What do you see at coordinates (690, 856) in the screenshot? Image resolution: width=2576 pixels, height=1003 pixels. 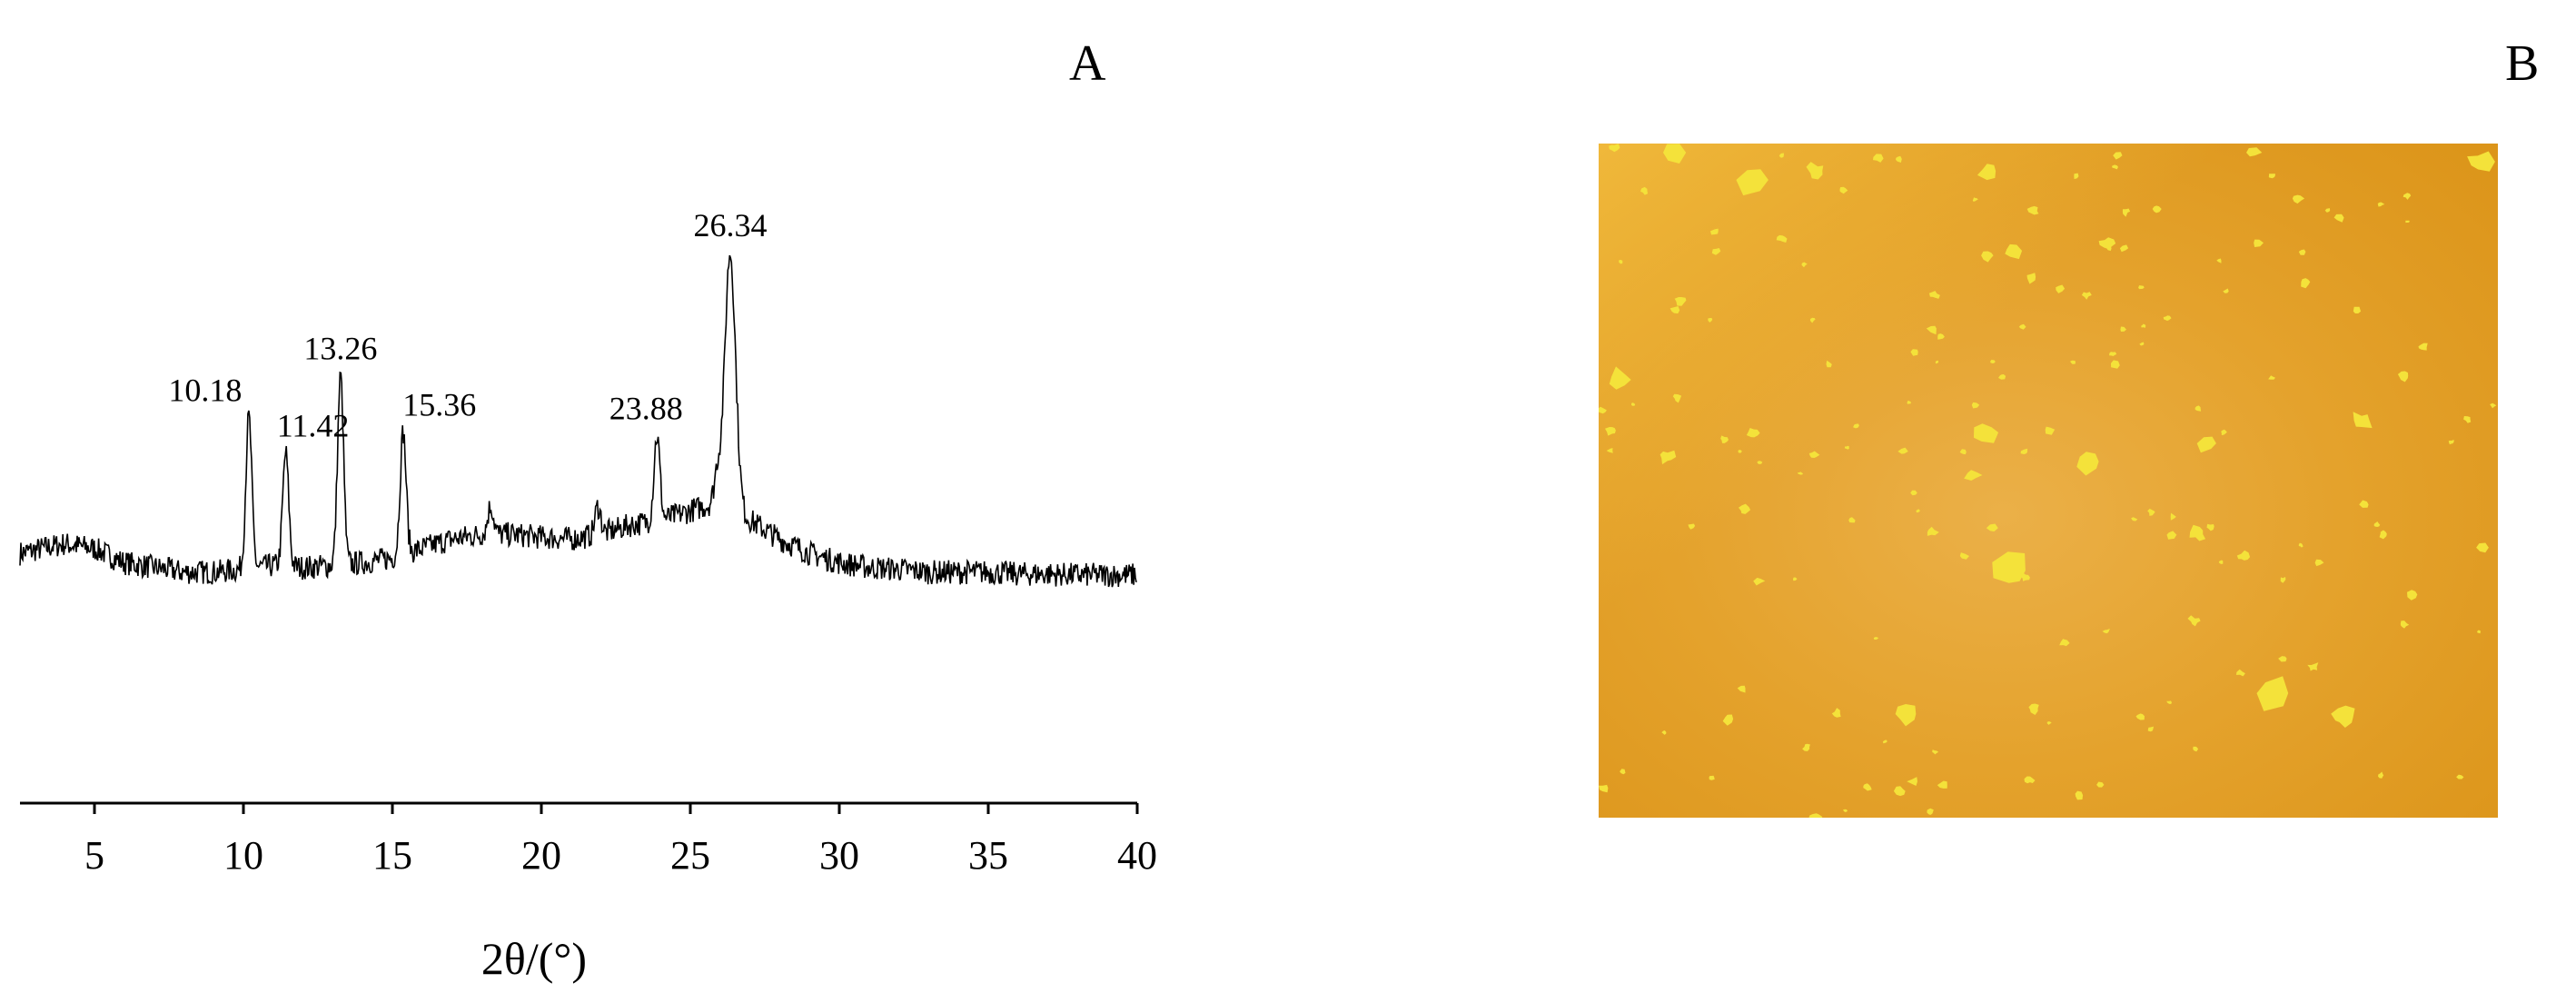 I see `x-tick-label: 25` at bounding box center [690, 856].